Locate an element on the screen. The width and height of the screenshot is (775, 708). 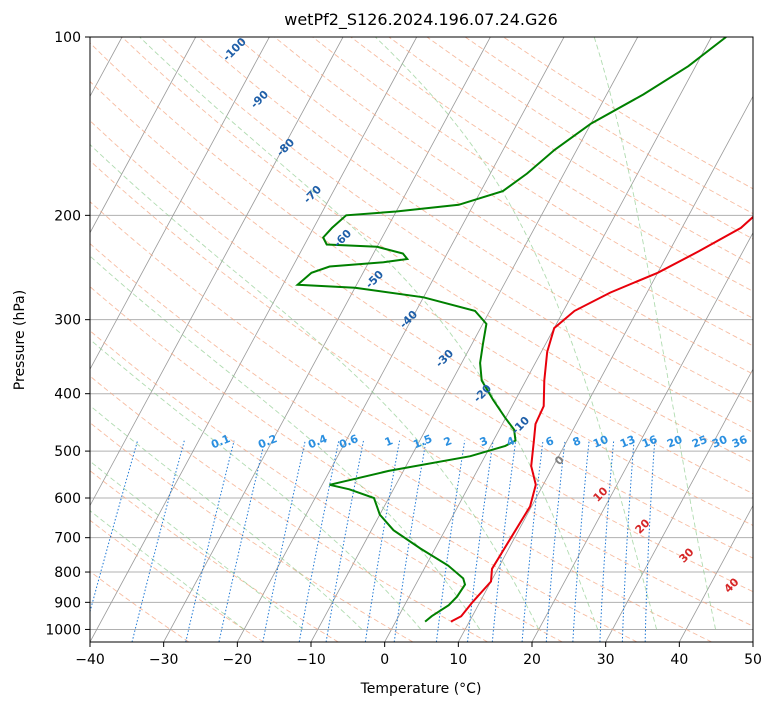
mixing-ratio-label: 36 is located at coordinates (739, 442).